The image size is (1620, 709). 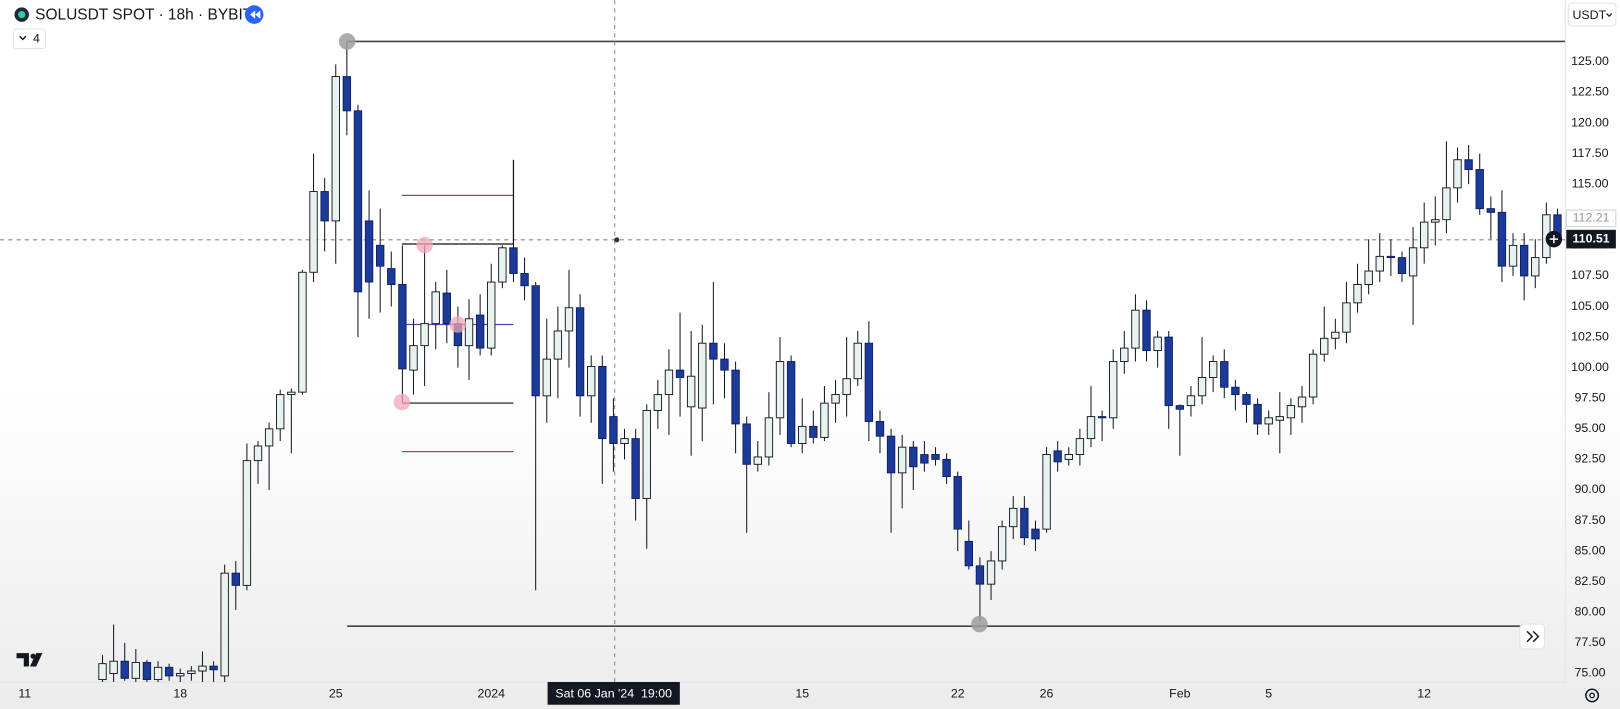 What do you see at coordinates (336, 694) in the screenshot?
I see `x-tick-label: 25` at bounding box center [336, 694].